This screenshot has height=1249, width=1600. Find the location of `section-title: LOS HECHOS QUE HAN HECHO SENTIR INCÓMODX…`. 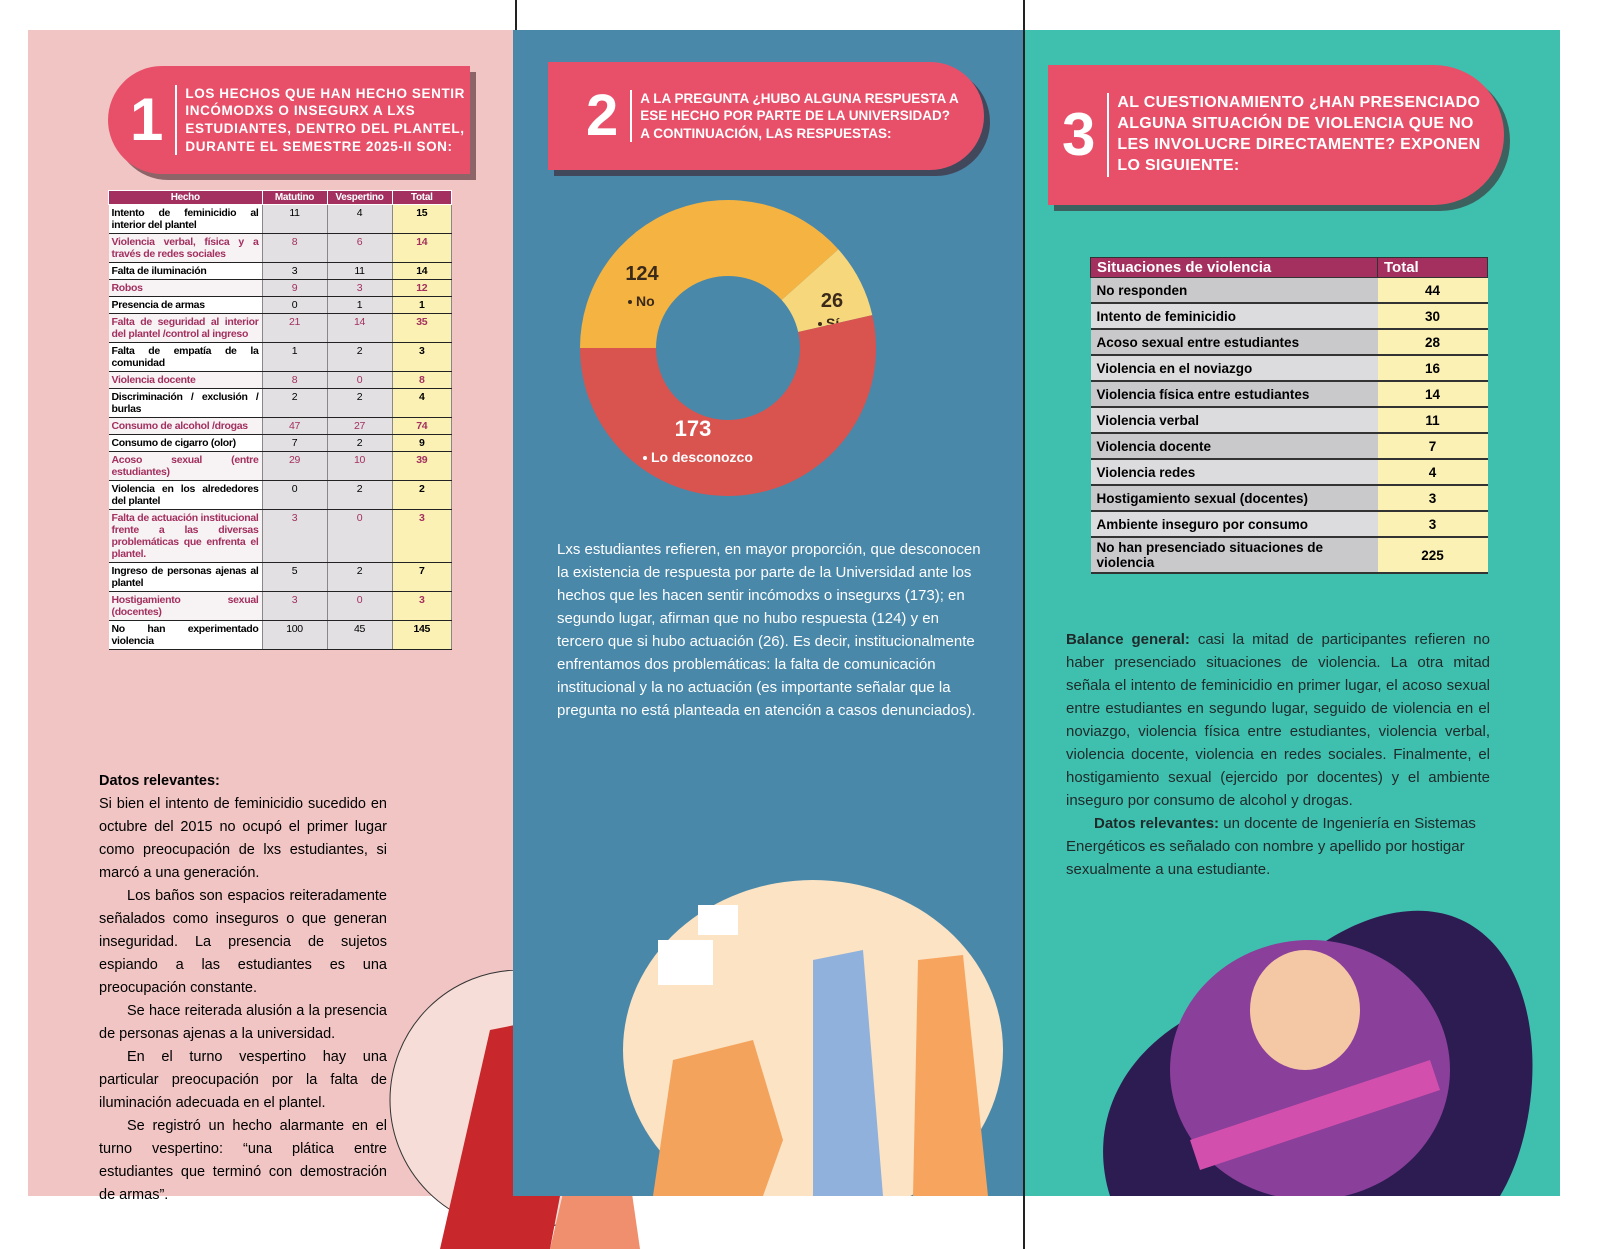

section-title: LOS HECHOS QUE HAN HECHO SENTIR INCÓMODX… is located at coordinates (322, 120).